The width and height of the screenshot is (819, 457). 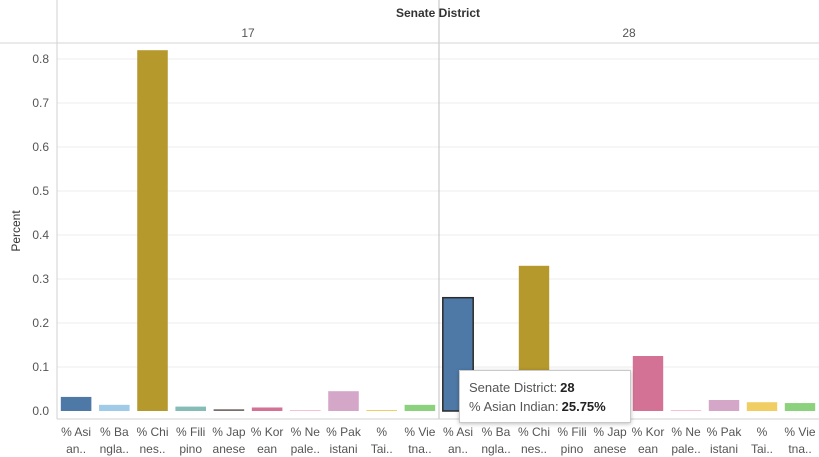 I want to click on tooltip-district-label: Senate District:, so click(x=513, y=387).